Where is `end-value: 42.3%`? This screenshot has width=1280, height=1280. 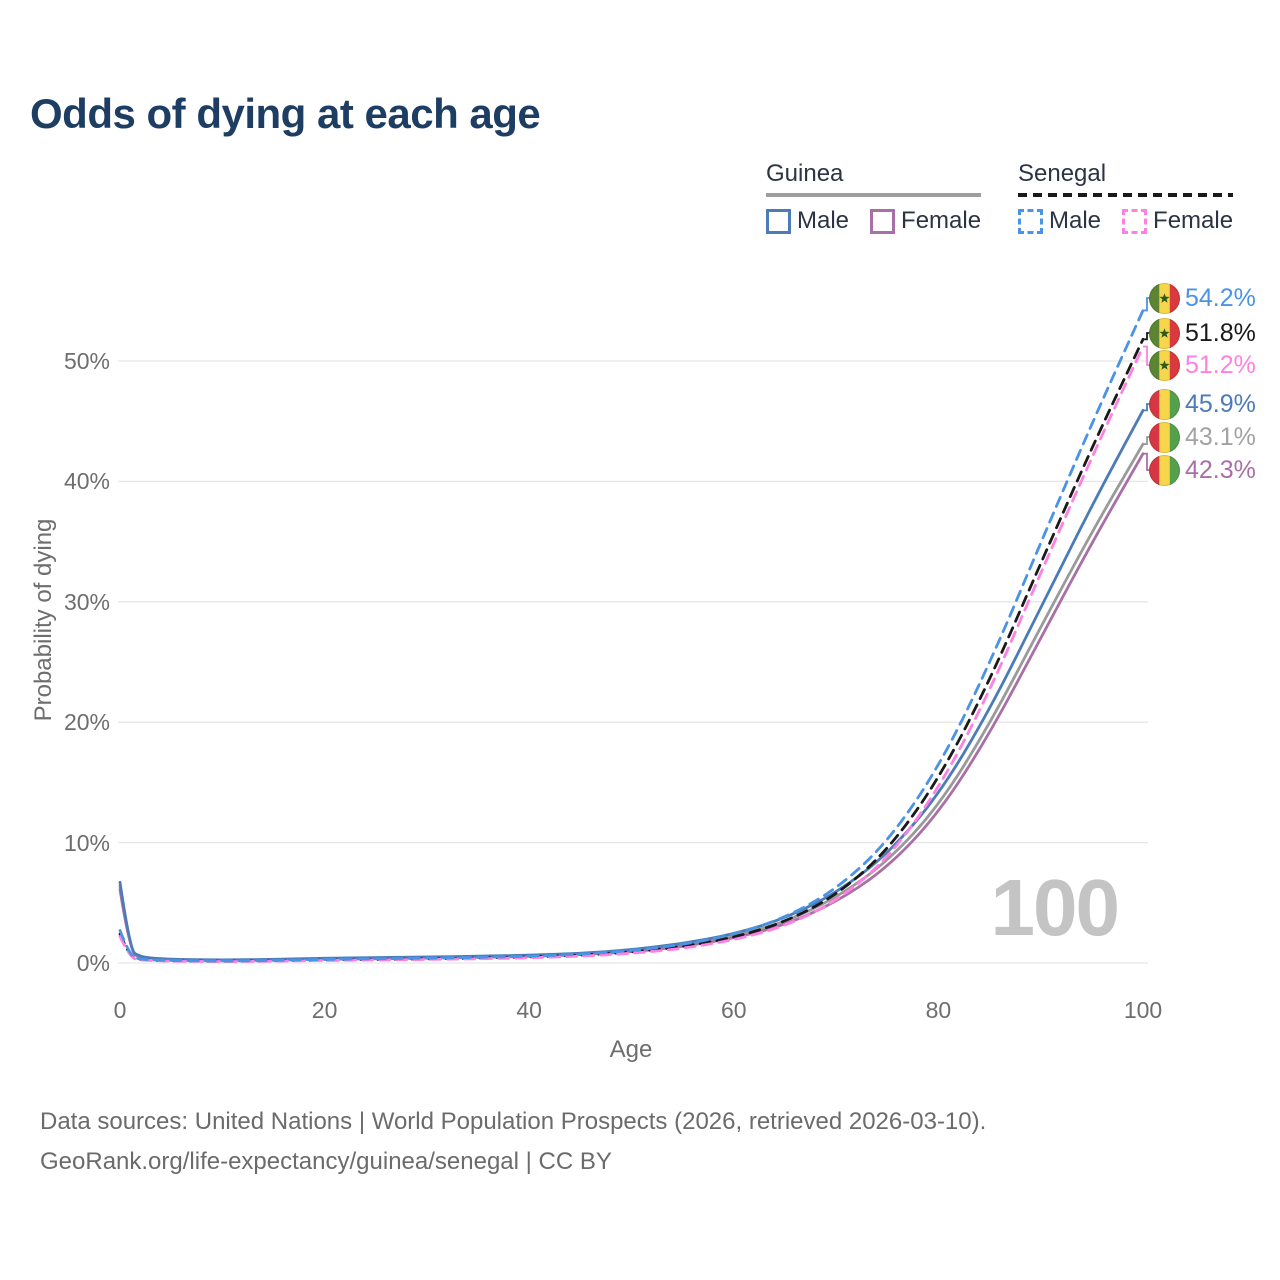 end-value: 42.3% is located at coordinates (1220, 470).